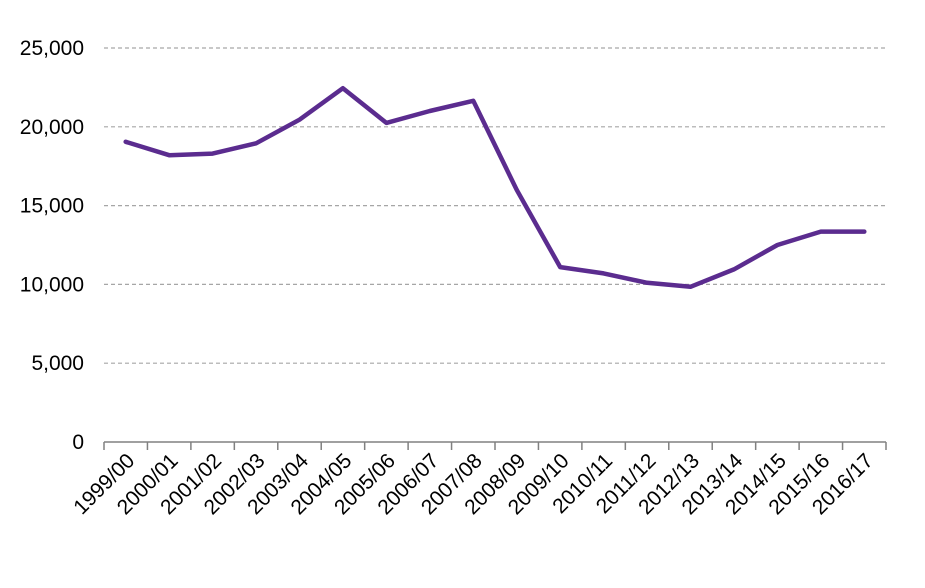  I want to click on y-tick-label: 5,000, so click(57, 363).